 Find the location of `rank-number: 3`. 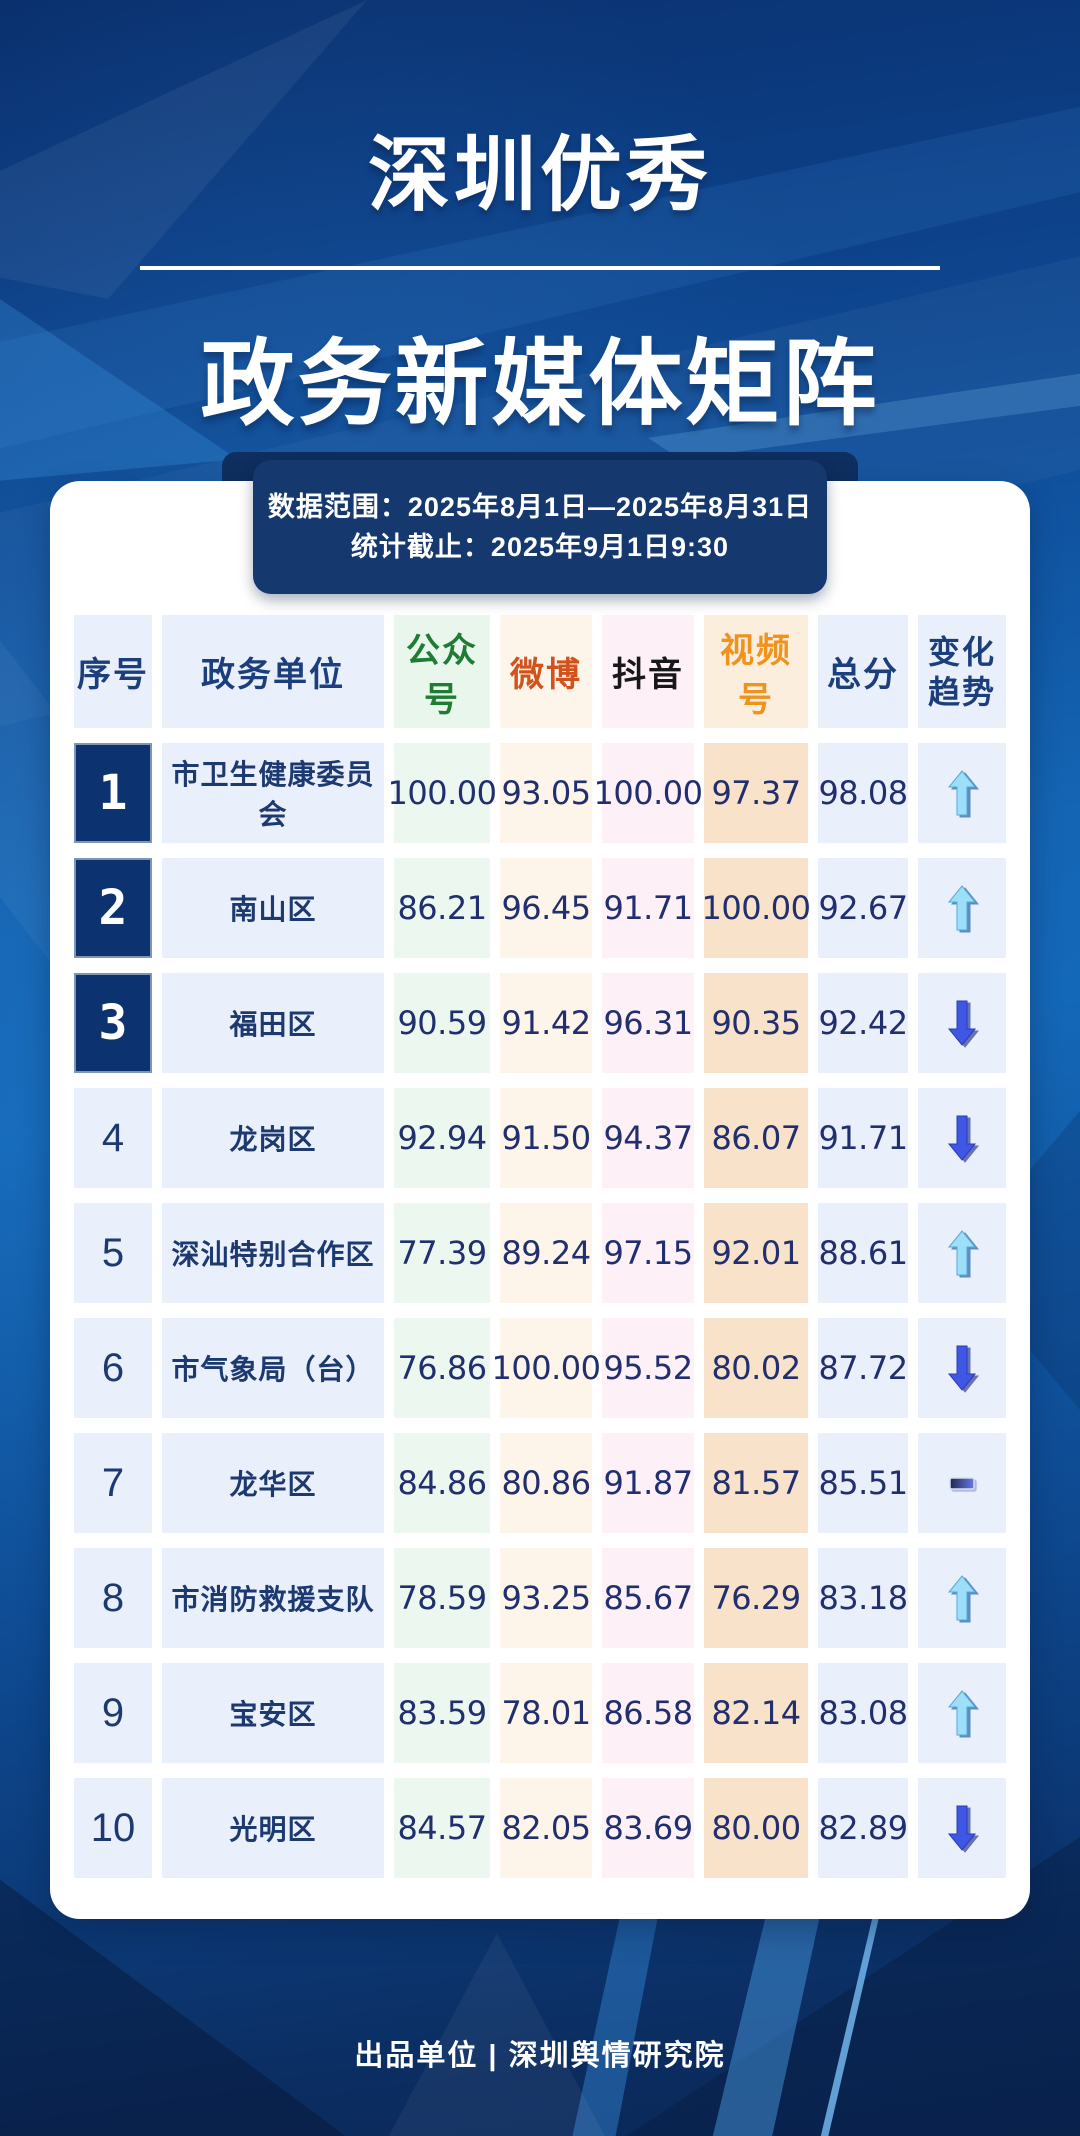

rank-number: 3 is located at coordinates (113, 1023).